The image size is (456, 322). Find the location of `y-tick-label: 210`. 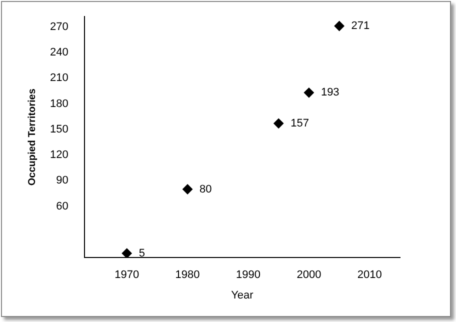

y-tick-label: 210 is located at coordinates (59, 78).